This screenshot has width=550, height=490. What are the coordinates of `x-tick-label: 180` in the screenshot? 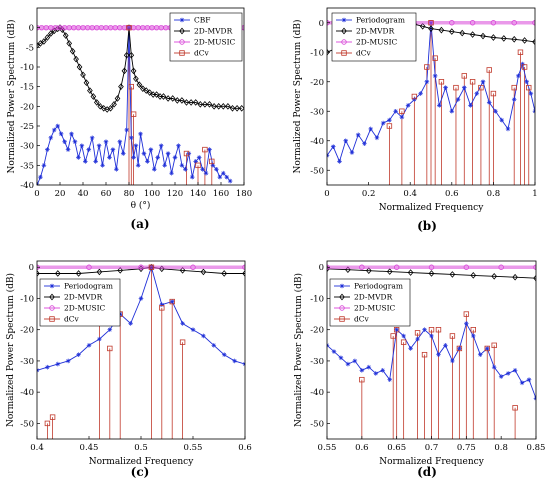 It's located at (244, 194).